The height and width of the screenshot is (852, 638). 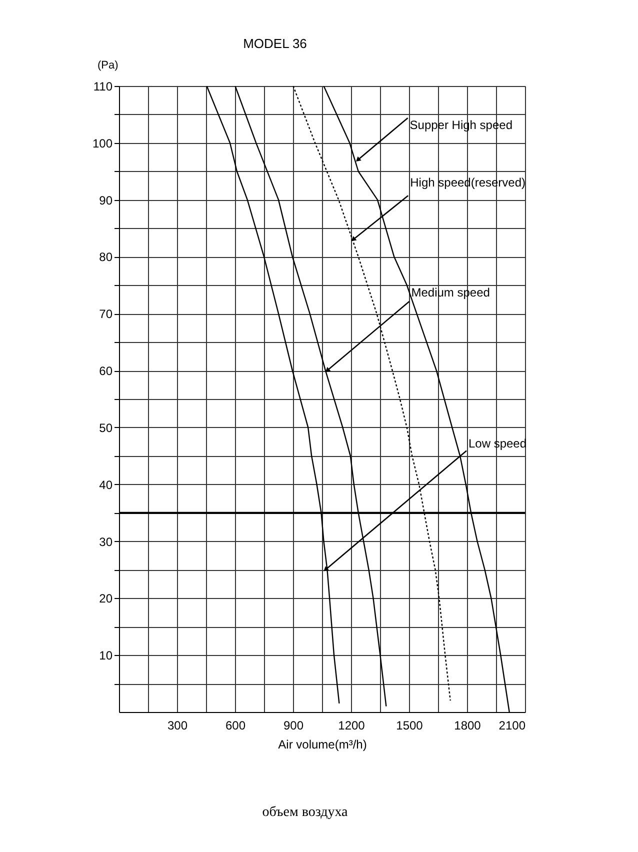 What do you see at coordinates (106, 314) in the screenshot?
I see `y-tick-label: 70` at bounding box center [106, 314].